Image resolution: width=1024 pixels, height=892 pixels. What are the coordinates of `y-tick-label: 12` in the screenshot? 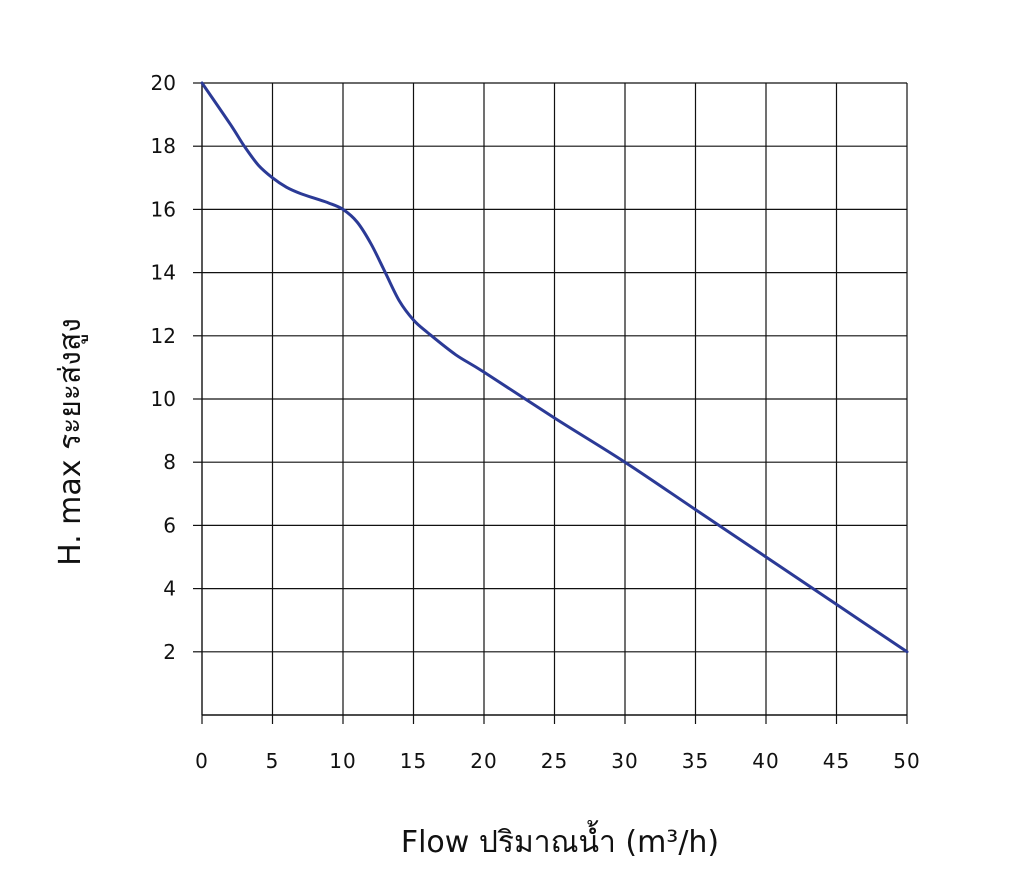 It's located at (163, 336).